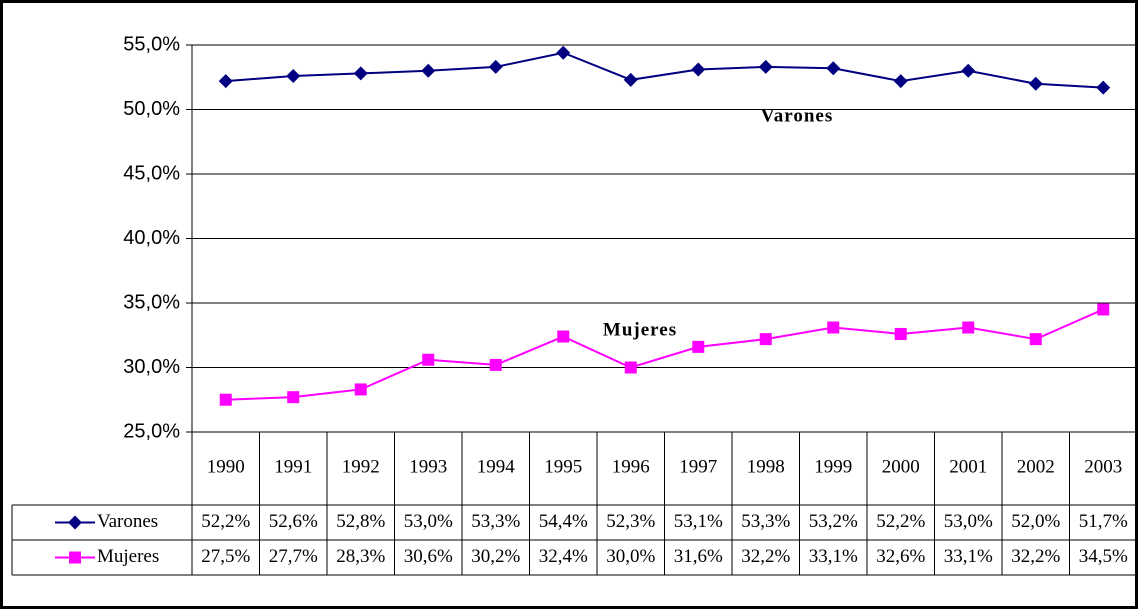 The height and width of the screenshot is (610, 1139). I want to click on table-value: 52,6%, so click(293, 521).